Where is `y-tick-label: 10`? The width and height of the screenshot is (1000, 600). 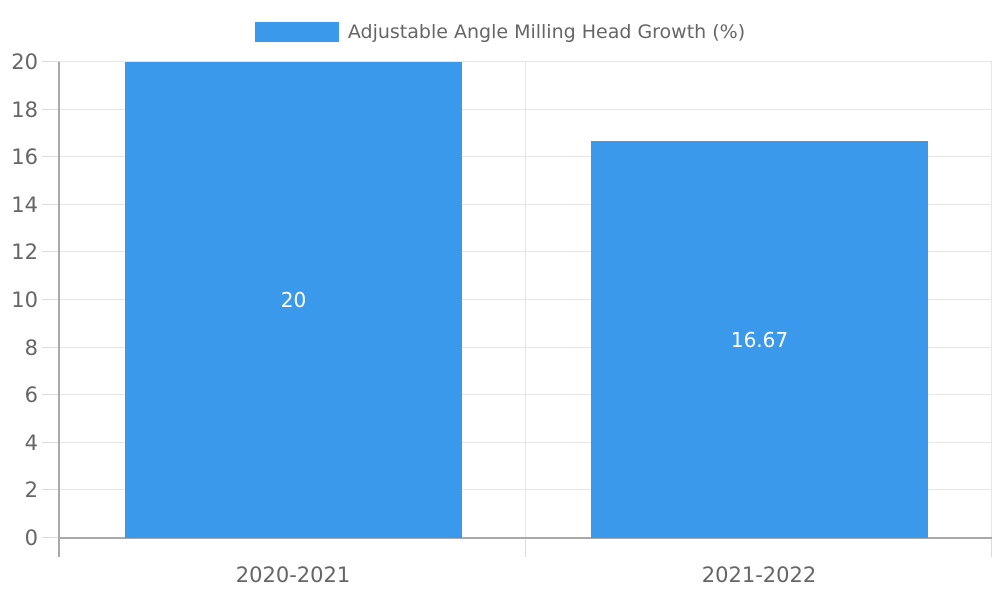 y-tick-label: 10 is located at coordinates (24, 300).